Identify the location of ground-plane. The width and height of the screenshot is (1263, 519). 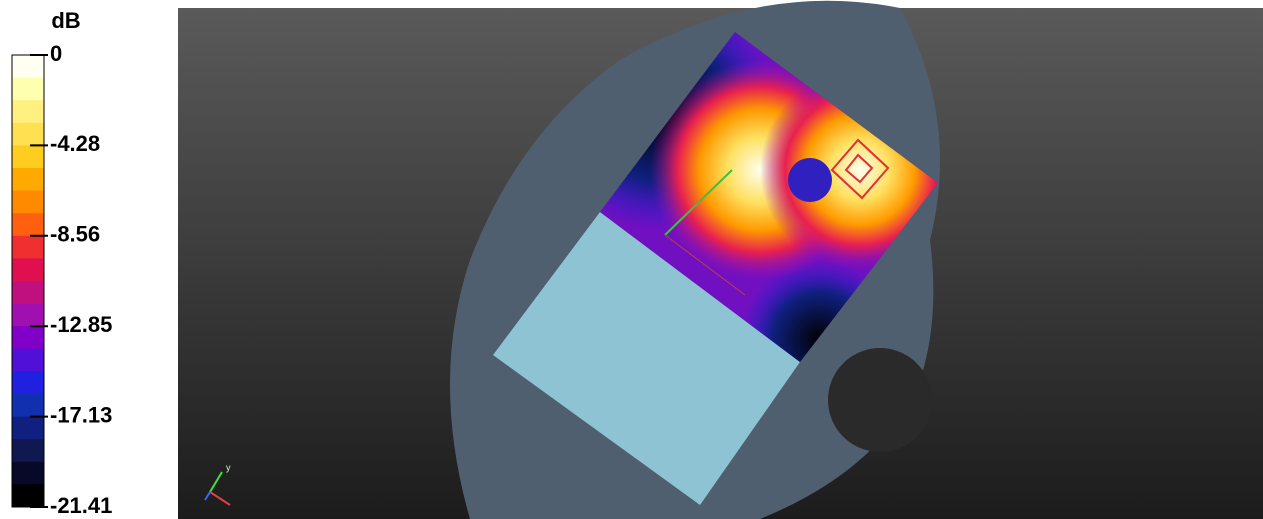
(646, 358).